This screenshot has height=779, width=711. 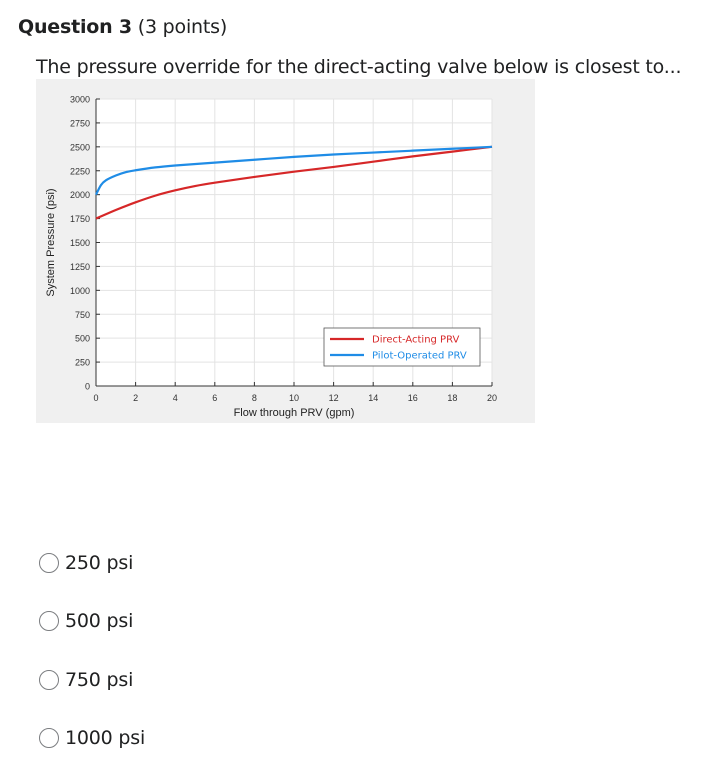 I want to click on x-tick-label-4: 8, so click(x=254, y=398).